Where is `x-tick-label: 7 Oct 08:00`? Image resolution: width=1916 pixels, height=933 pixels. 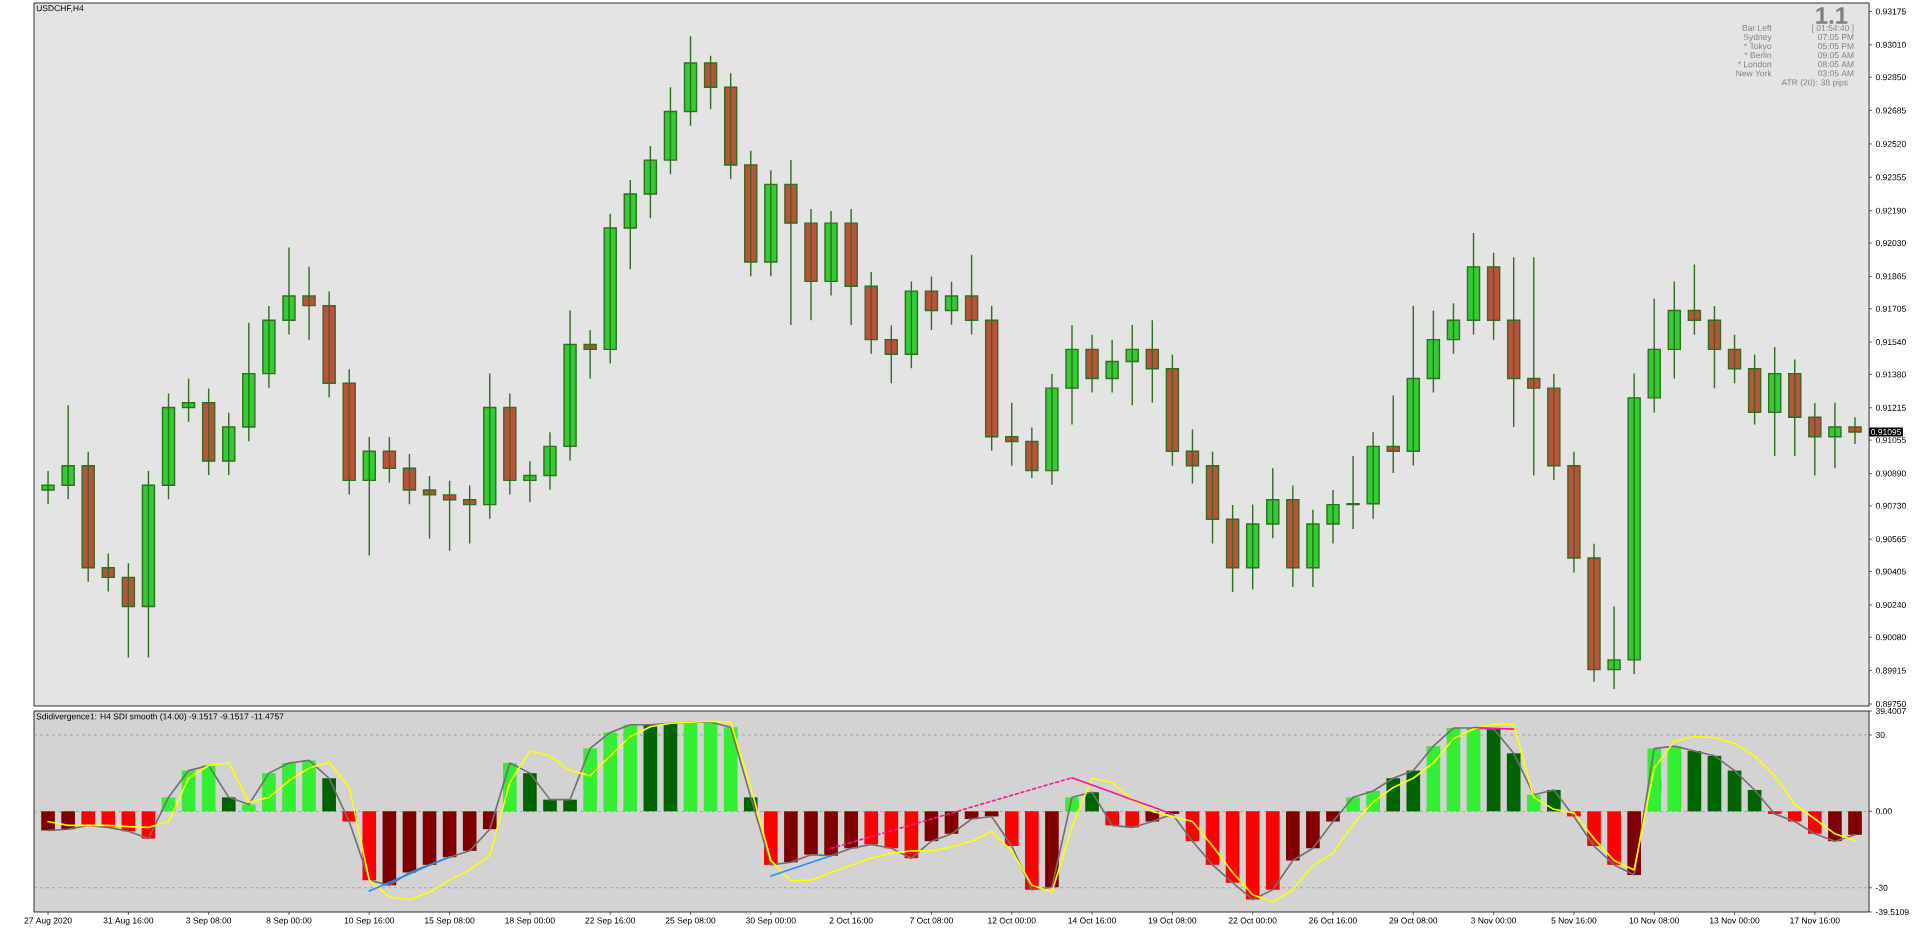 x-tick-label: 7 Oct 08:00 is located at coordinates (931, 920).